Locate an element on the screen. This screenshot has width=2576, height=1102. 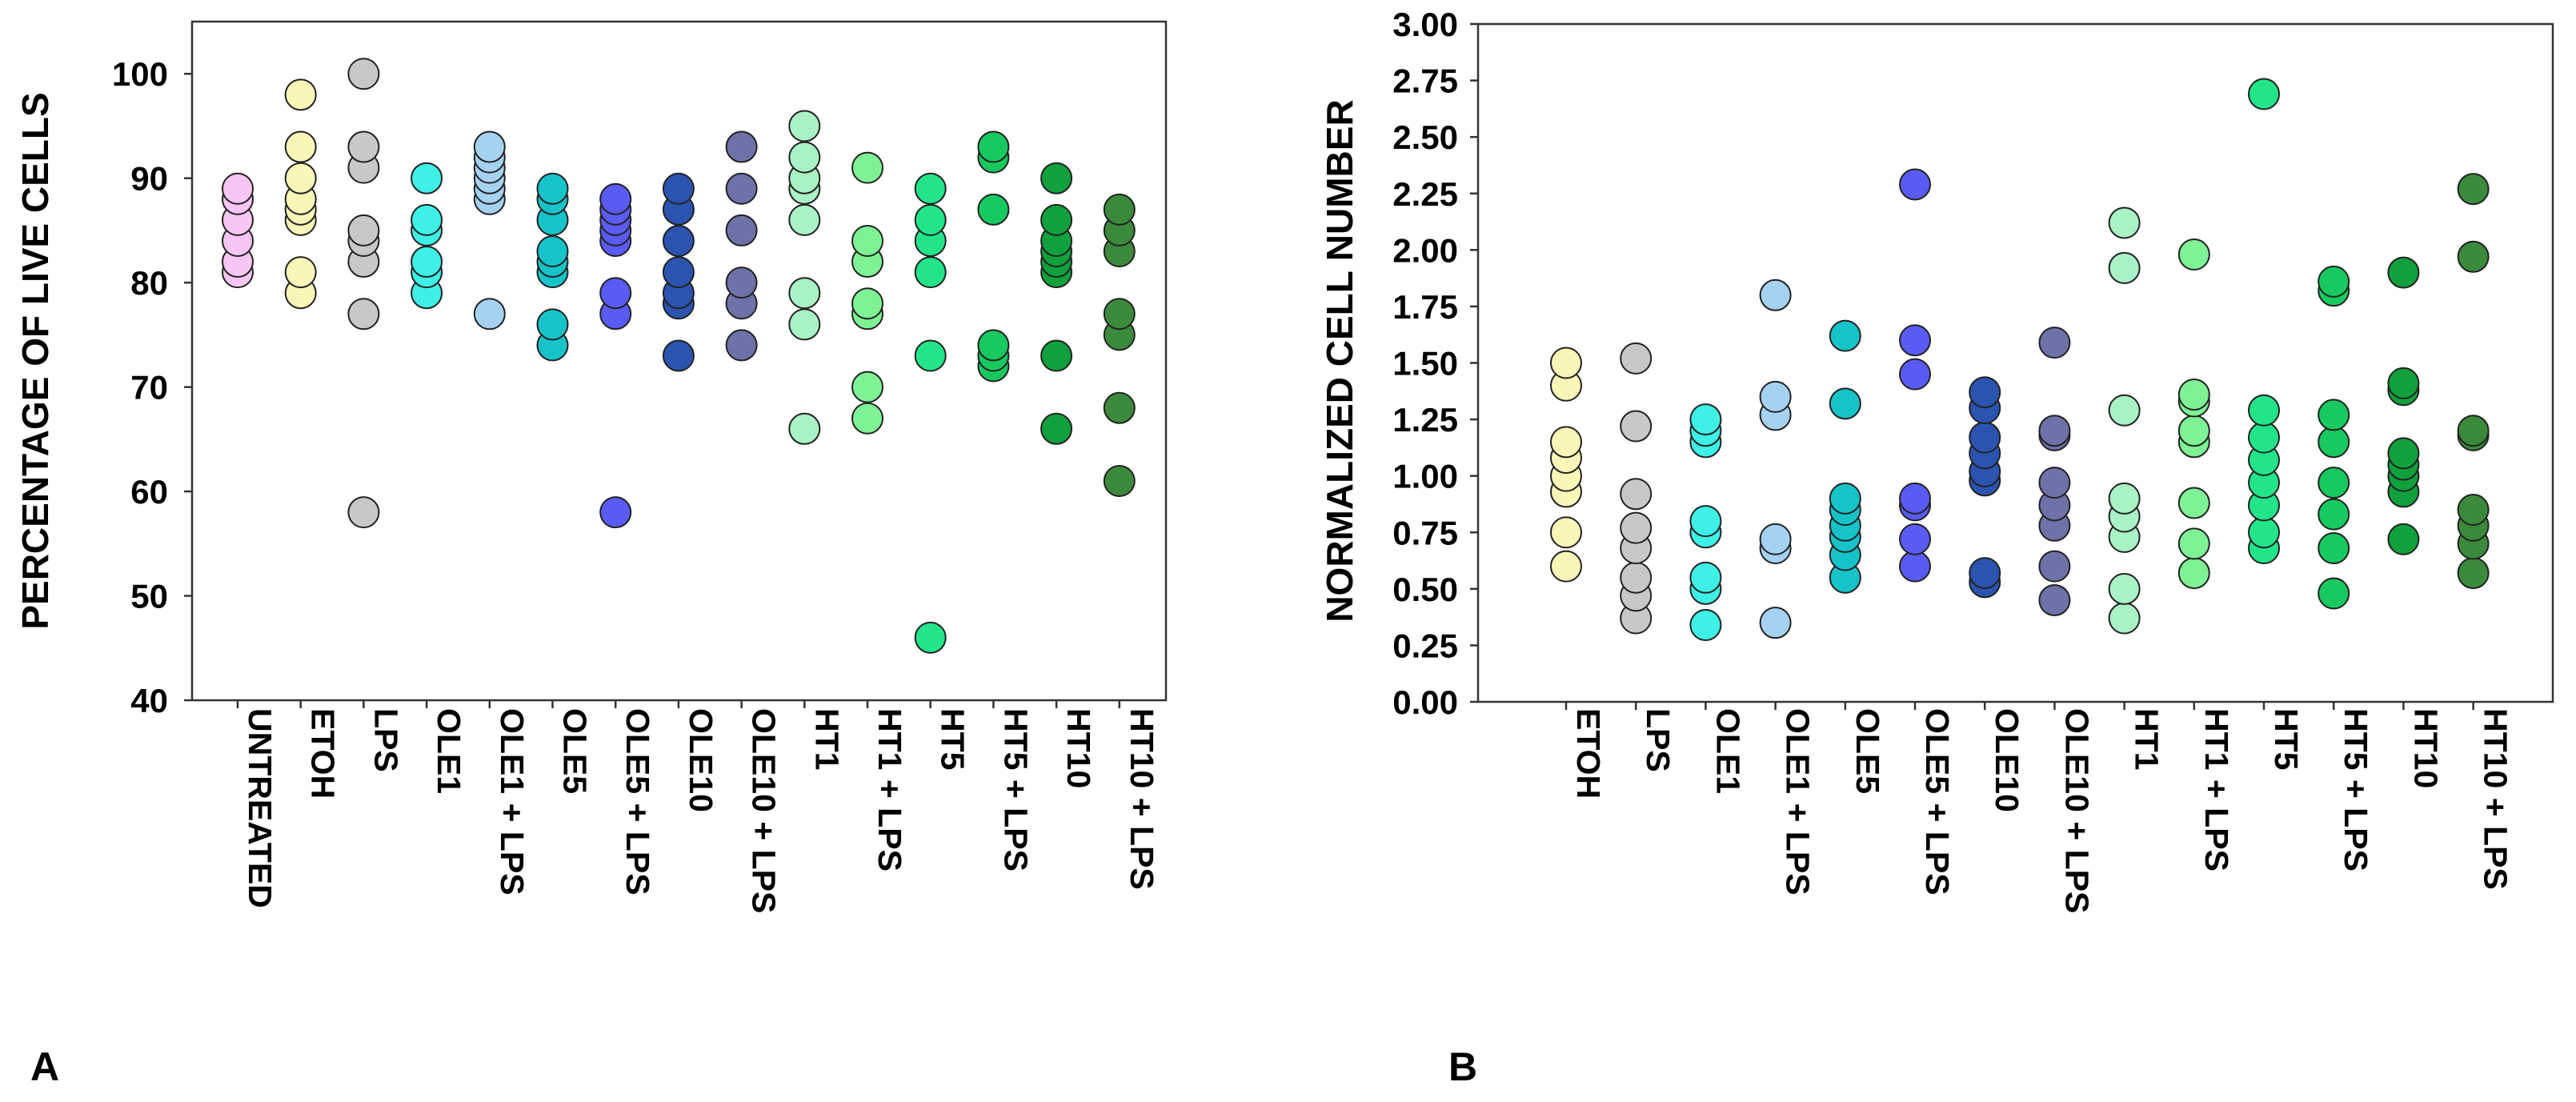
category-label-b-1: LPS is located at coordinates (1658, 740).